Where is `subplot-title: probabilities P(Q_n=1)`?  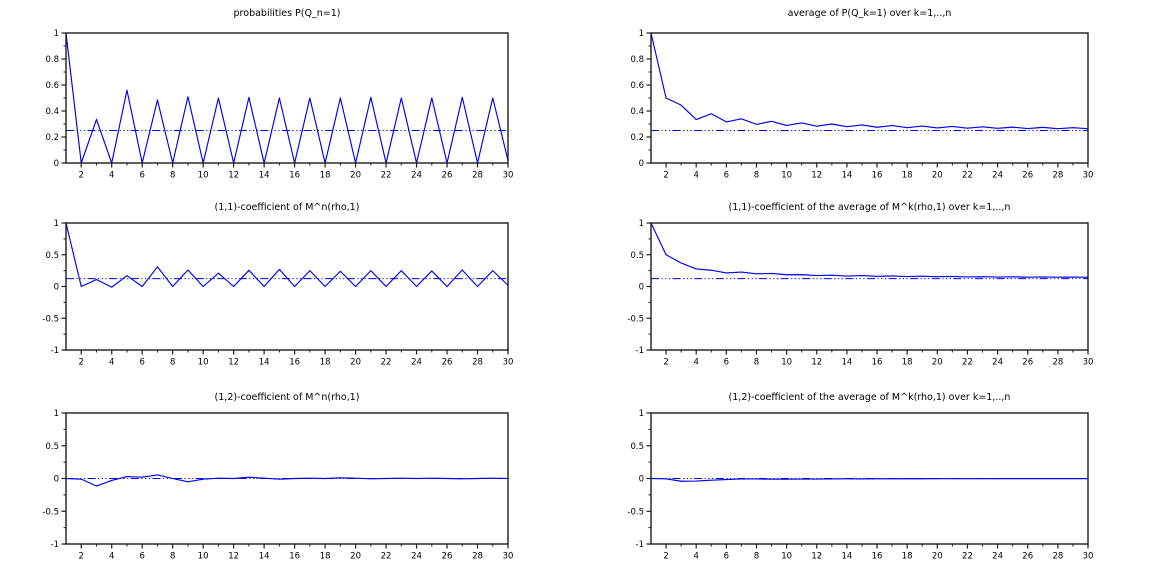 subplot-title: probabilities P(Q_n=1) is located at coordinates (287, 13).